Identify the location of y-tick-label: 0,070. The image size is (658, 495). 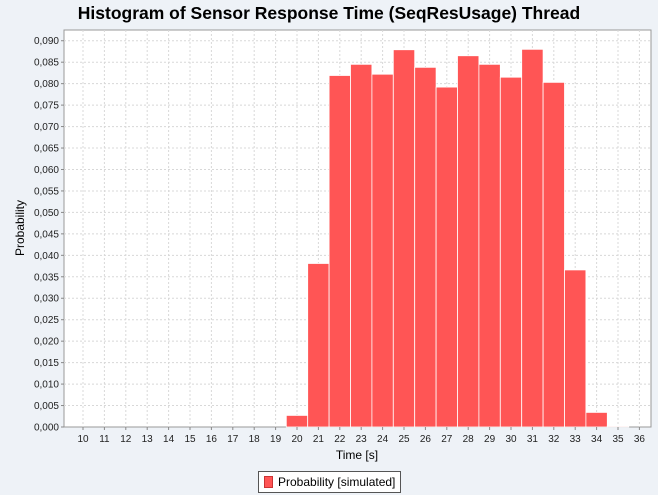
(46, 127).